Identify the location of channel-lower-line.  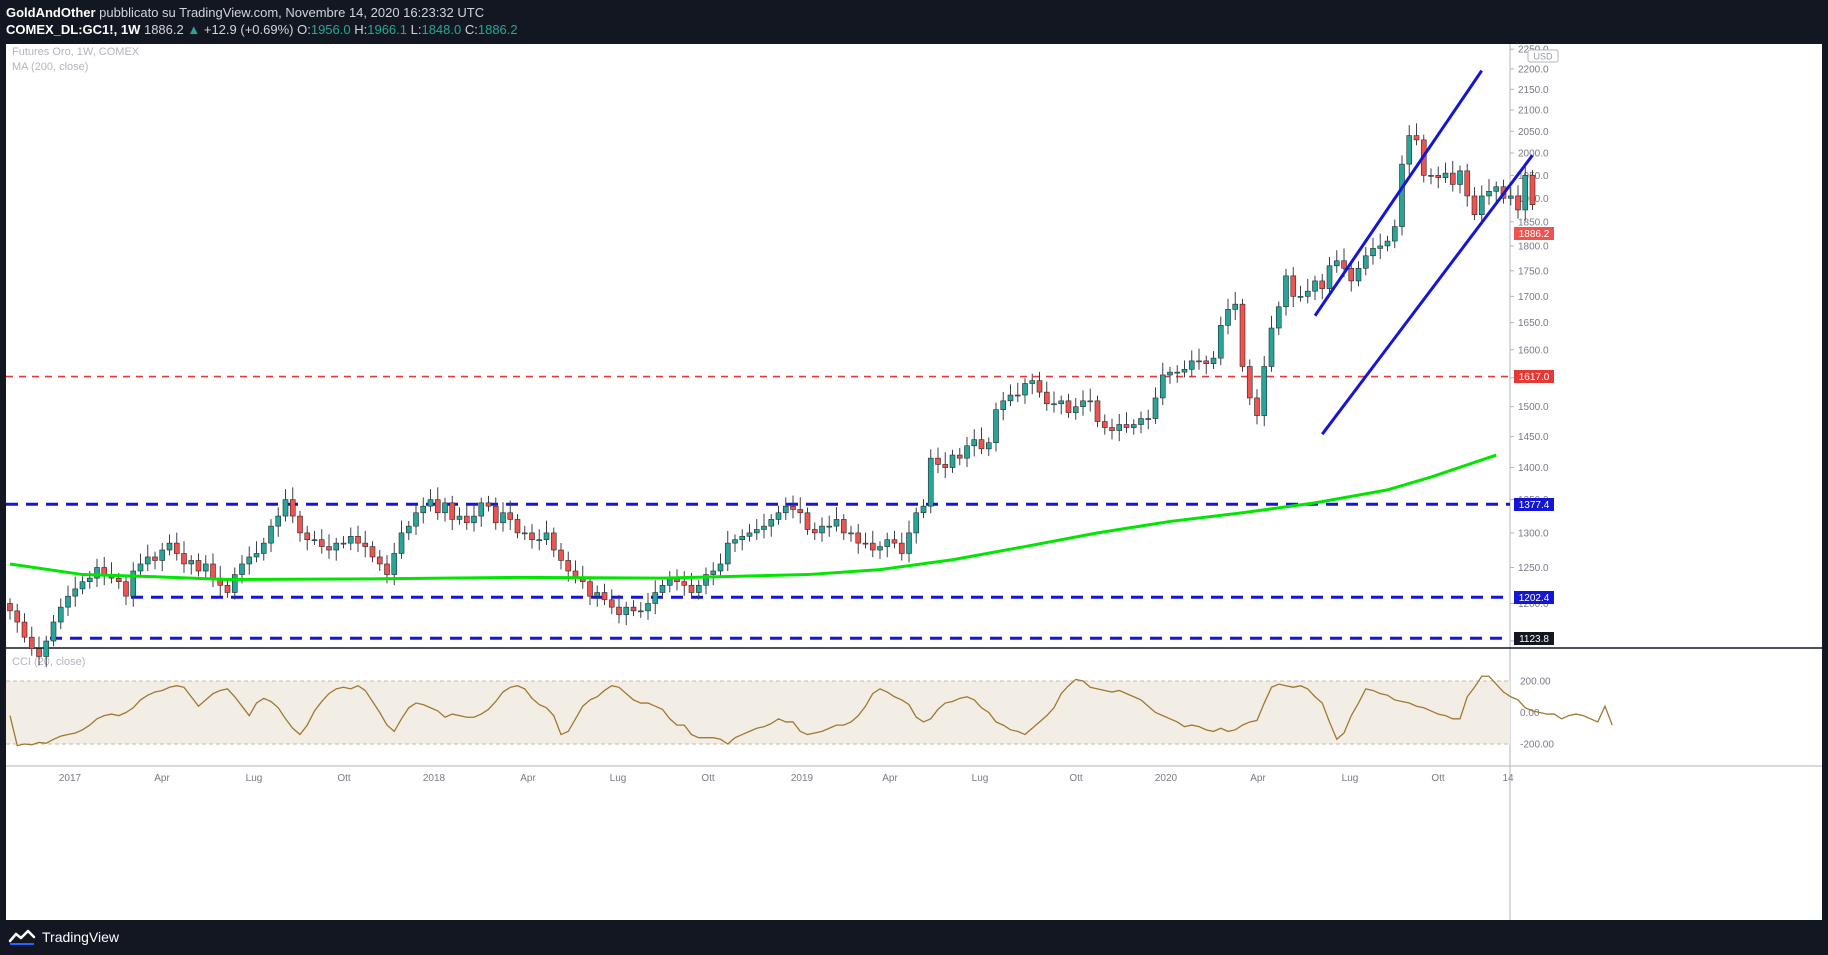
(1427, 295).